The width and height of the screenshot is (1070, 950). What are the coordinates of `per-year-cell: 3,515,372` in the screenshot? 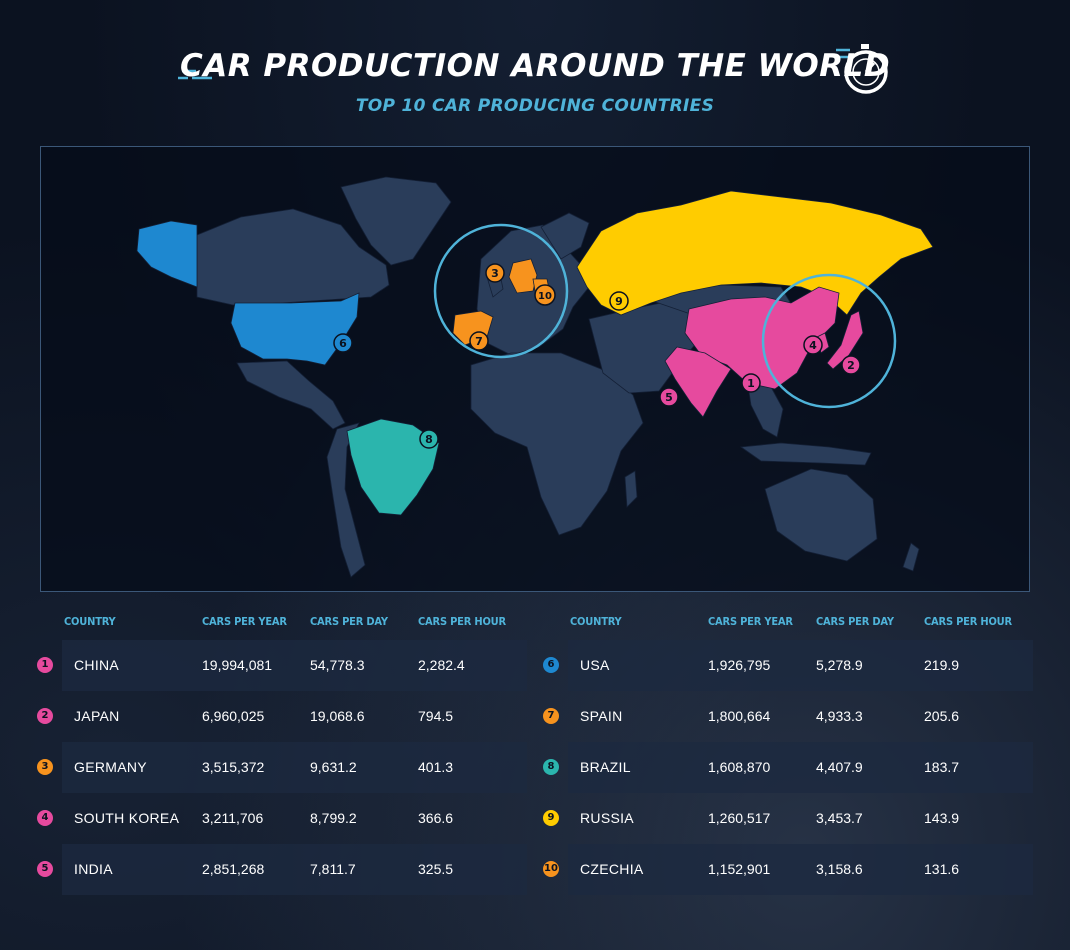 It's located at (233, 767).